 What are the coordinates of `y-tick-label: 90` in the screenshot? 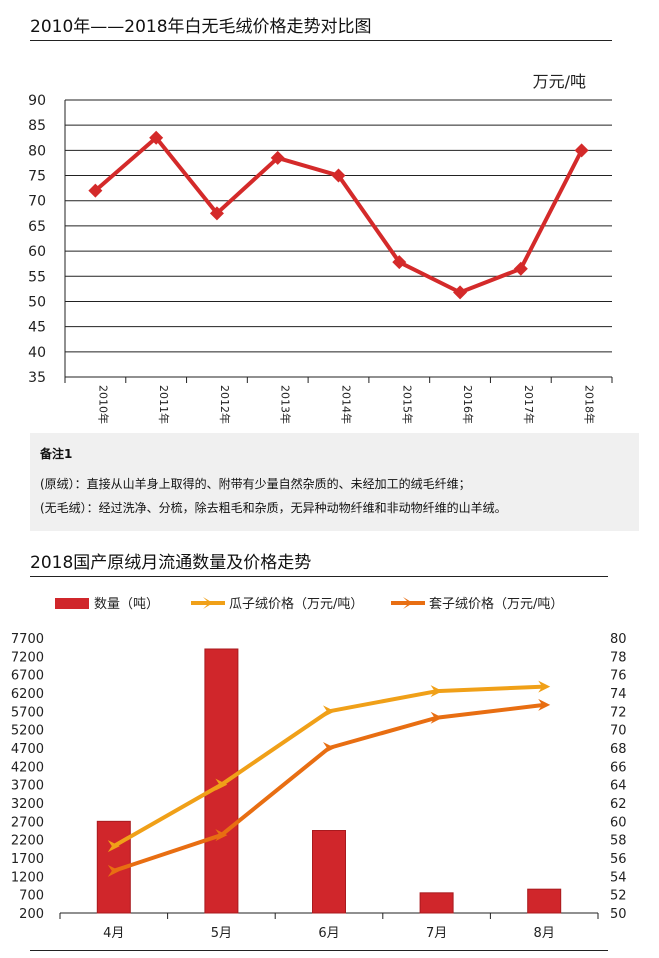 It's located at (37, 101).